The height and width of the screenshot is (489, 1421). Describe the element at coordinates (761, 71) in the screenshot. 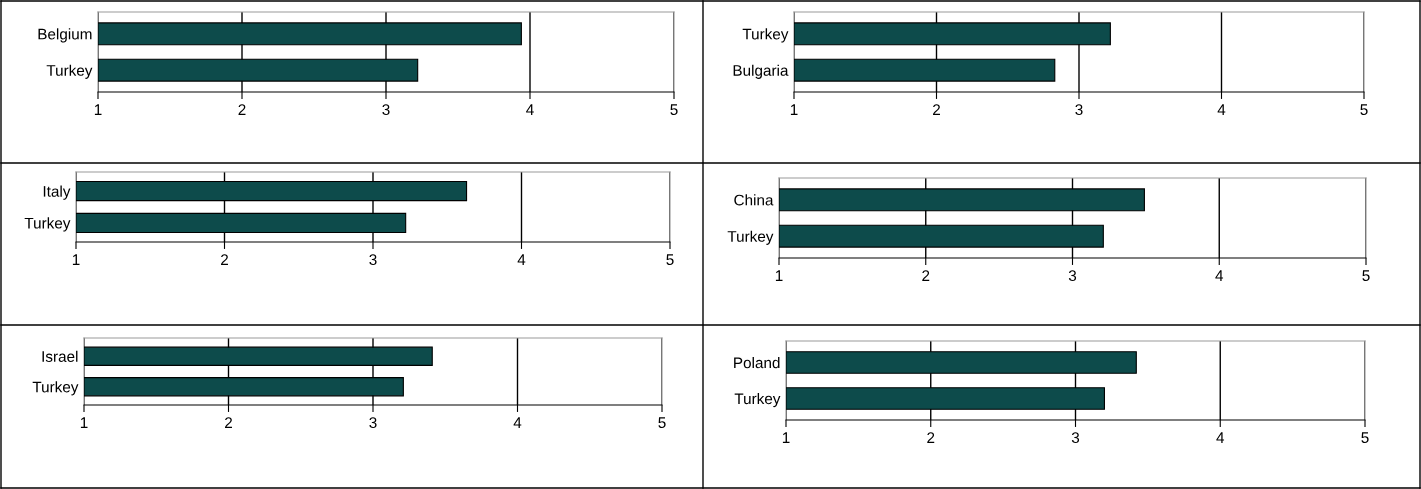

I see `y-tick-label: Bulgaria` at that location.